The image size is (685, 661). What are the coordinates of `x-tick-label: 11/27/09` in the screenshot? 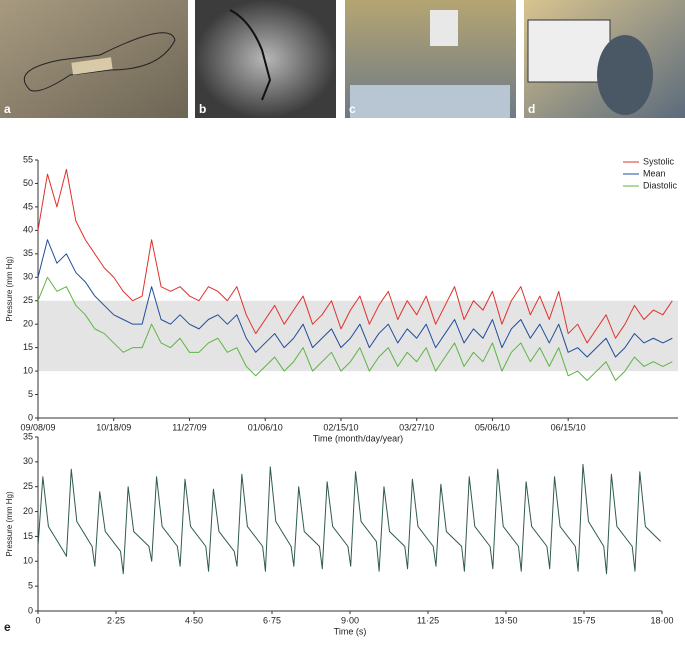 It's located at (189, 427).